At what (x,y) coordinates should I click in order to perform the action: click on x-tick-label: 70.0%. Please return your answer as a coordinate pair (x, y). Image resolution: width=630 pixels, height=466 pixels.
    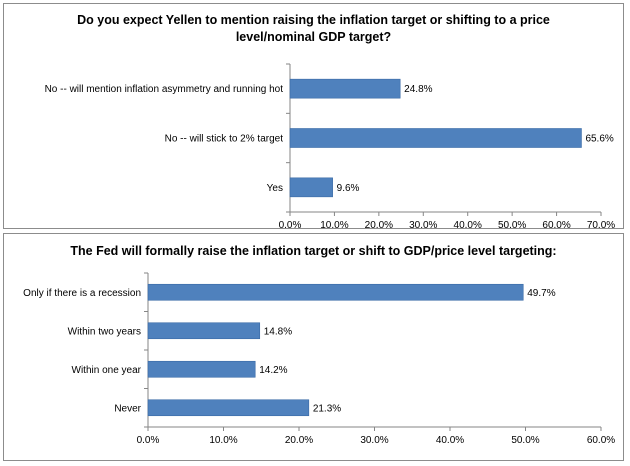
    Looking at the image, I should click on (601, 224).